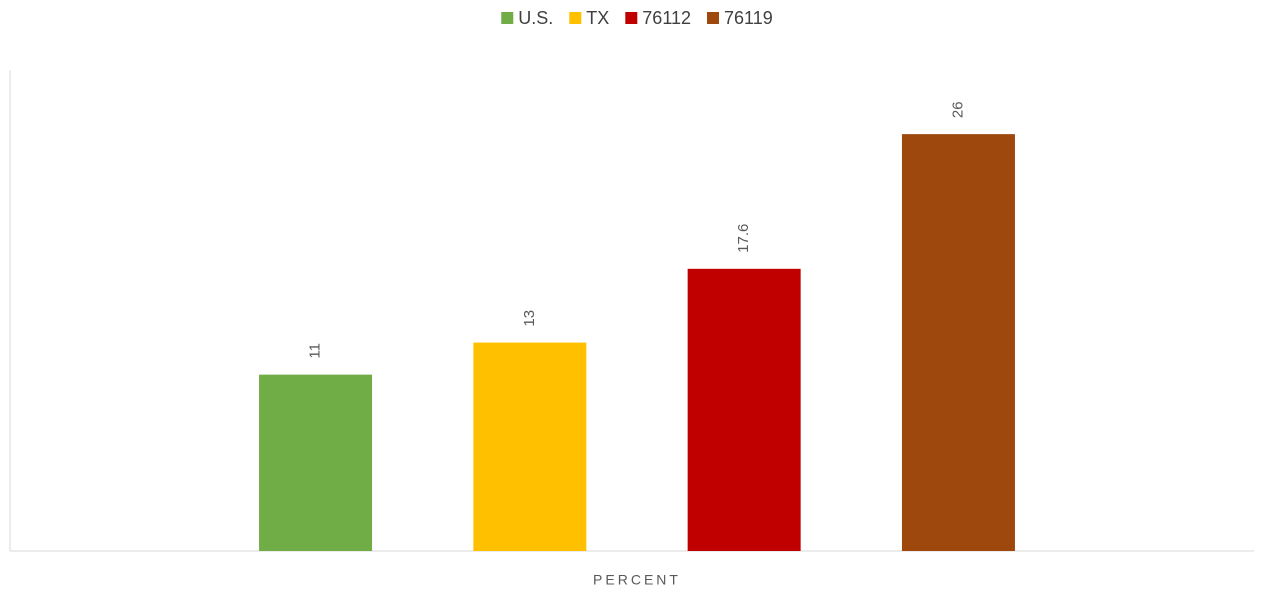 The image size is (1264, 593). What do you see at coordinates (637, 580) in the screenshot?
I see `x-category-label: PERCENT` at bounding box center [637, 580].